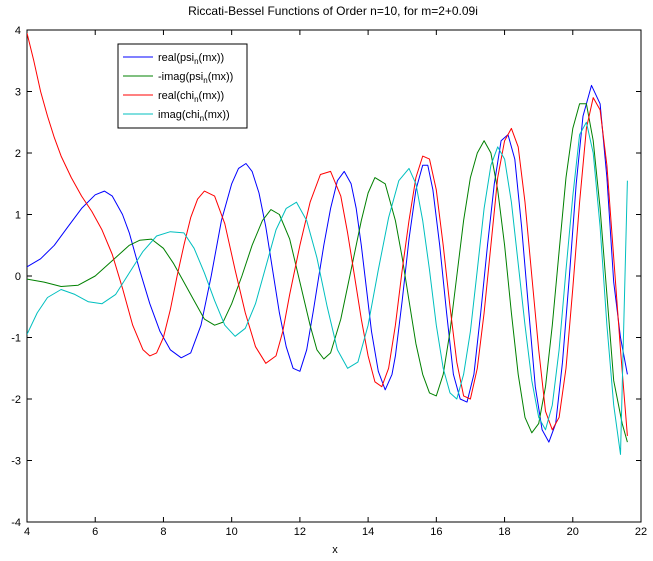 This screenshot has width=653, height=561. Describe the element at coordinates (18, 93) in the screenshot. I see `y-tick-label: 3` at that location.